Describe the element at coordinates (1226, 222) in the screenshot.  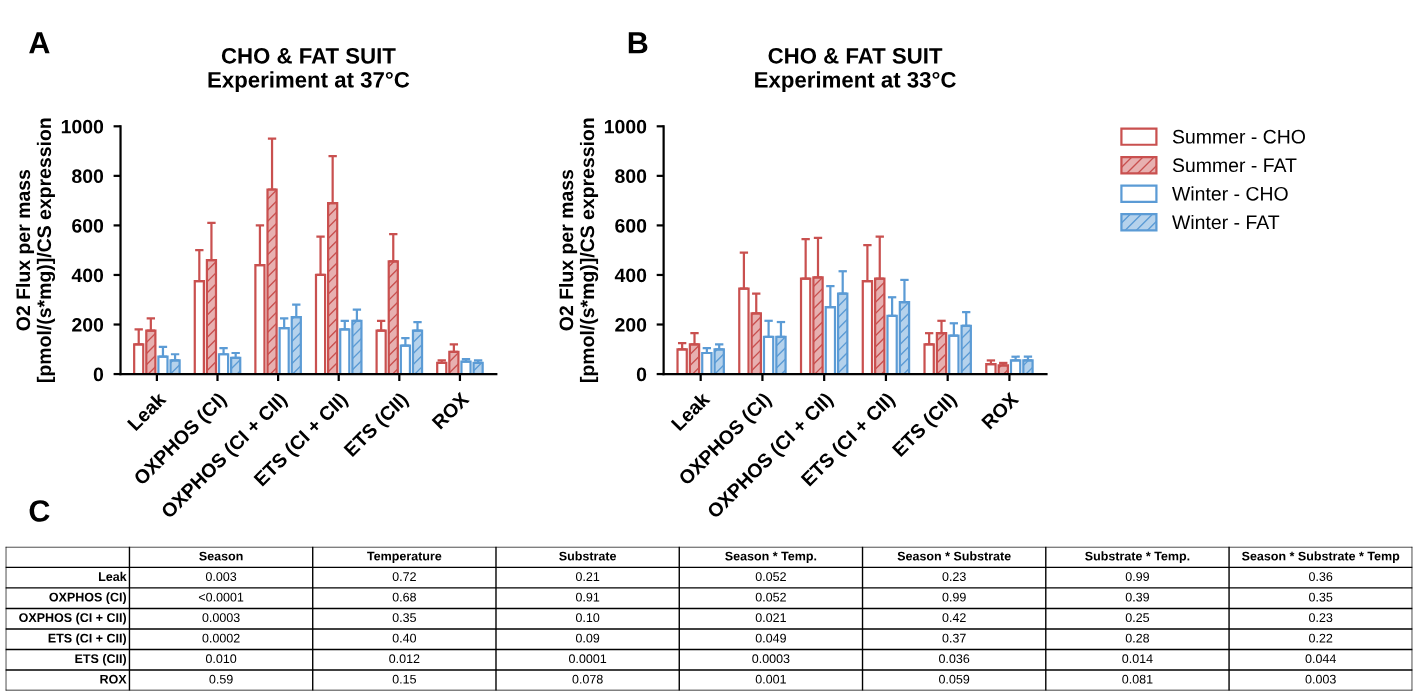
I see `legend-label: Winter - FAT` at that location.